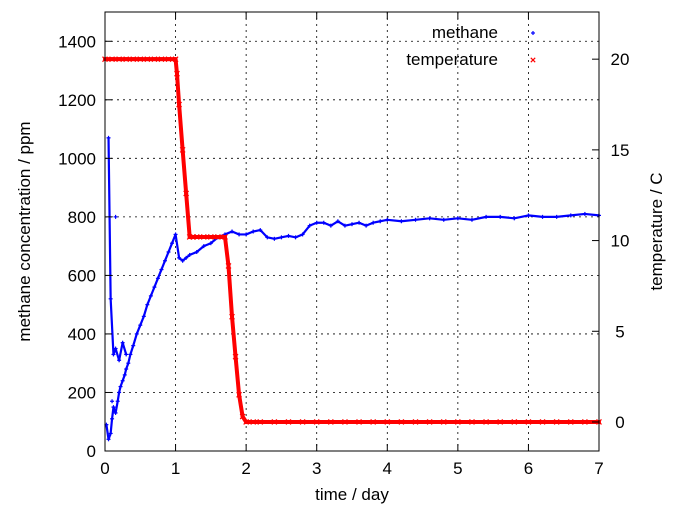  What do you see at coordinates (620, 59) in the screenshot?
I see `y2-tick-label: 20` at bounding box center [620, 59].